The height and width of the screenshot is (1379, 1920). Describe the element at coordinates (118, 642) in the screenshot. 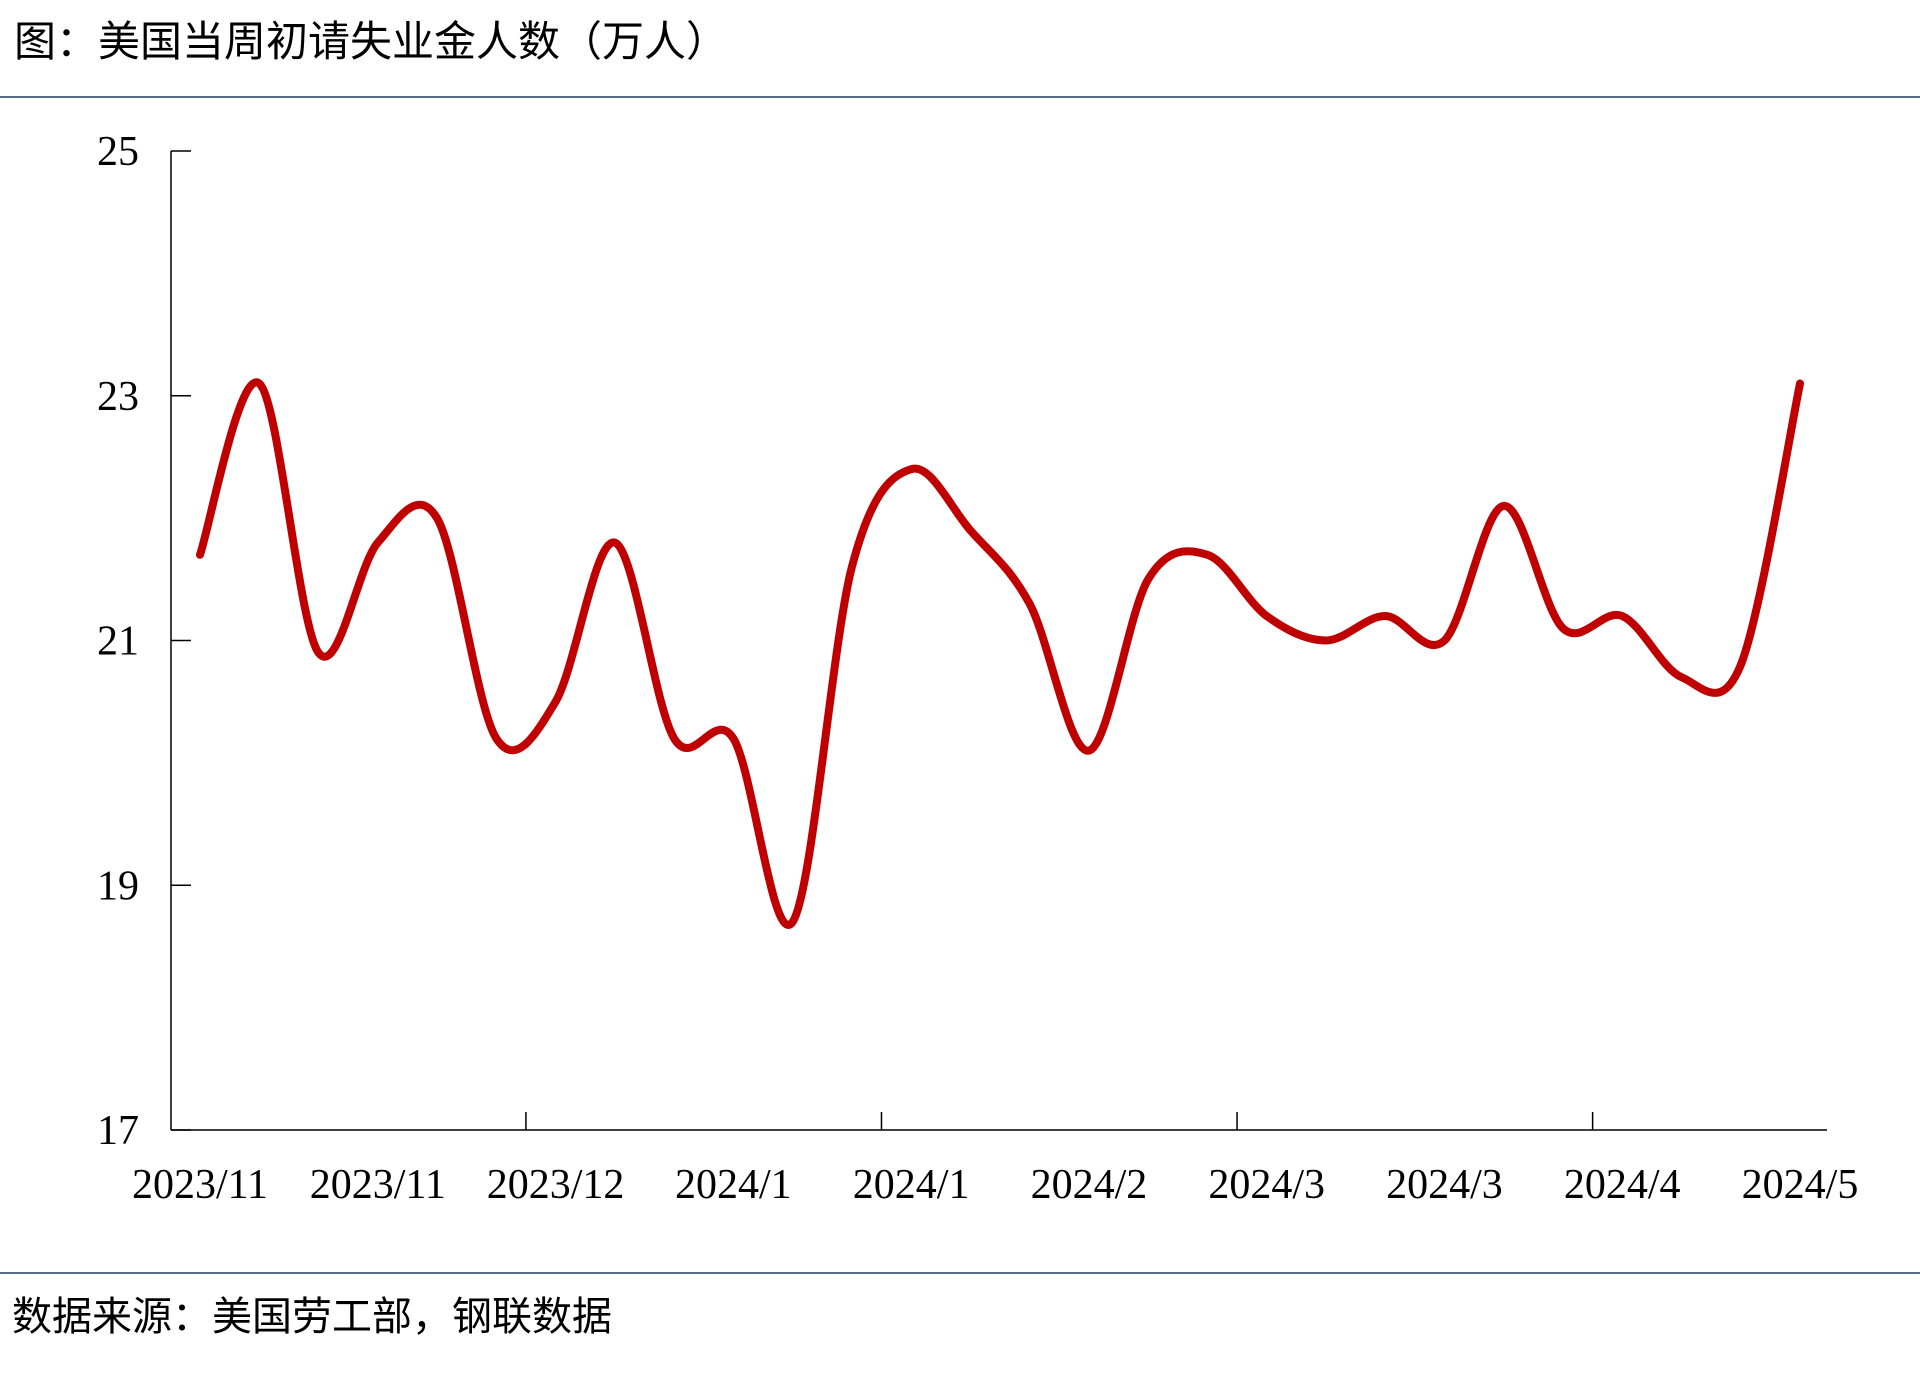

I see `y-tick-label: 21` at that location.